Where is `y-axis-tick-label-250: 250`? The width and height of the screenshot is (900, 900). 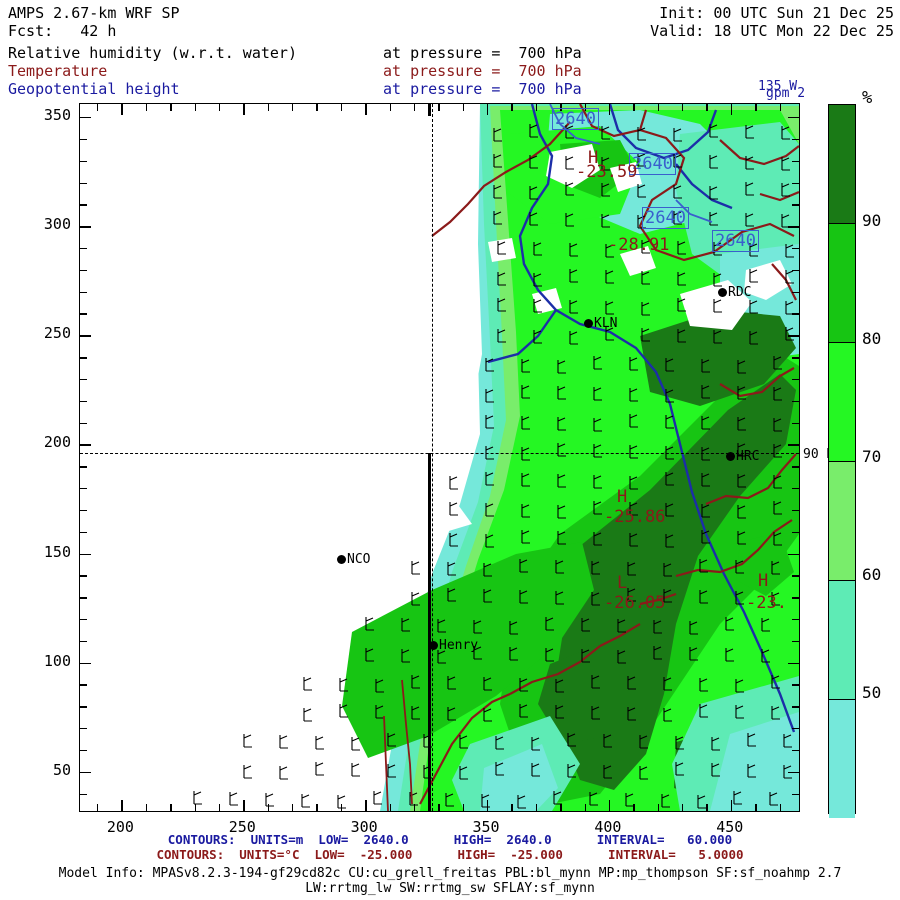 y-axis-tick-label-250: 250 is located at coordinates (57, 333).